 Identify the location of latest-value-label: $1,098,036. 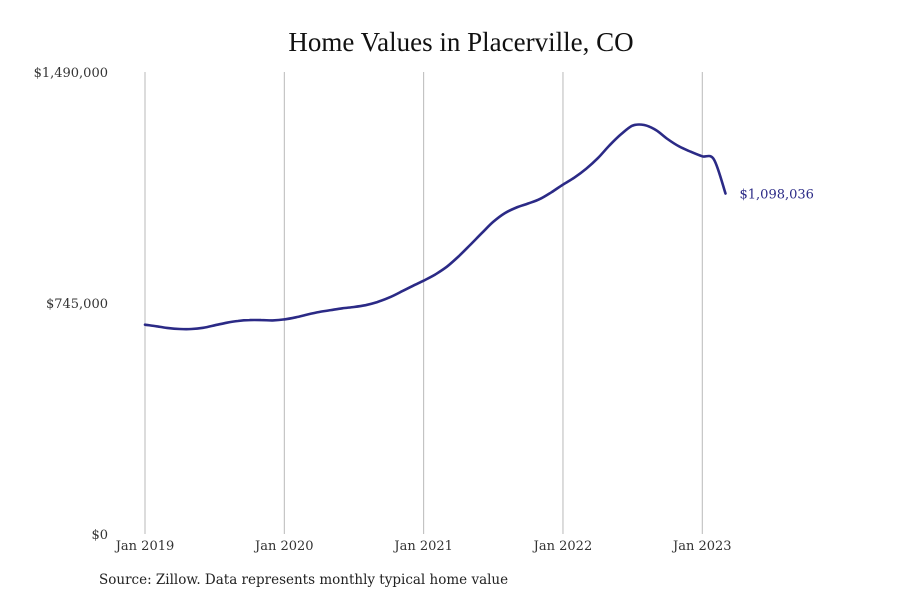
(777, 195).